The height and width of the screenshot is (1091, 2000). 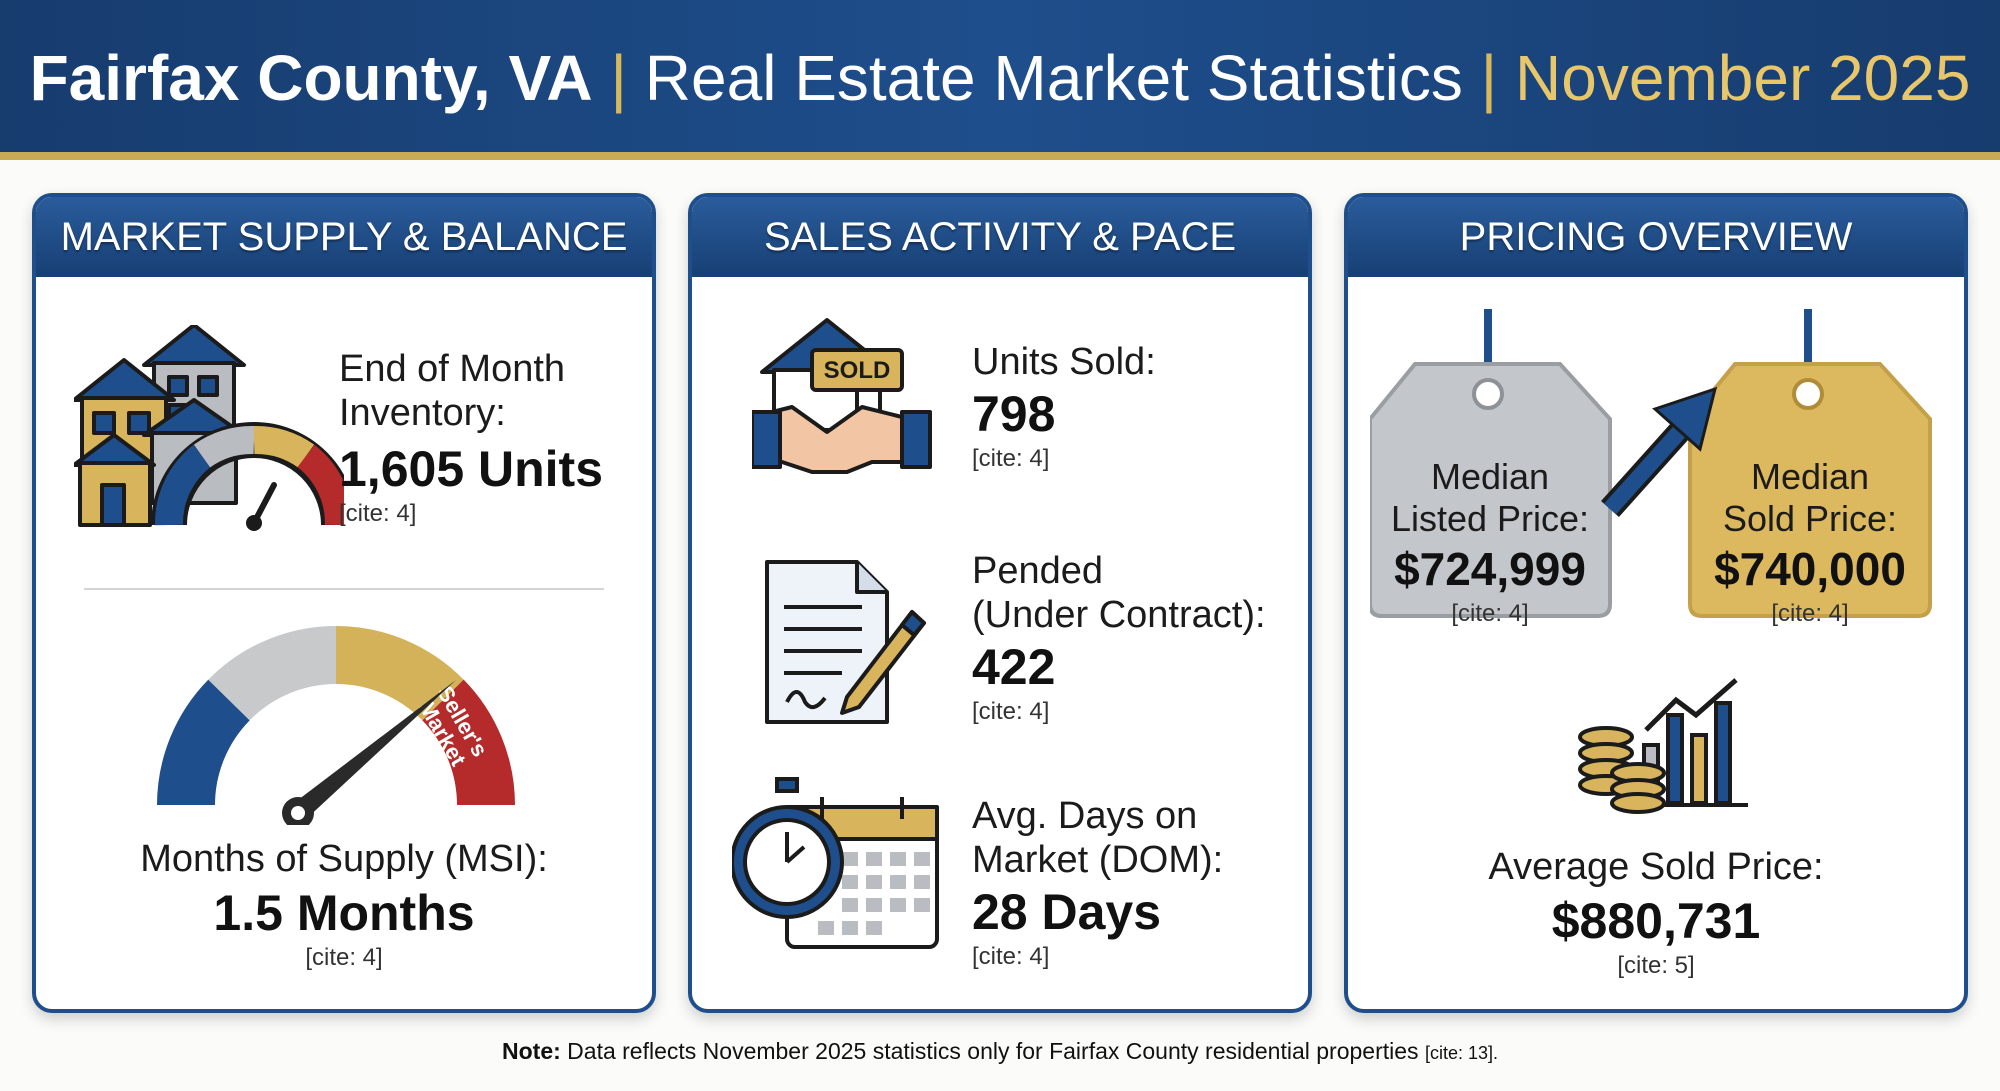 What do you see at coordinates (1490, 613) in the screenshot?
I see `median-listed-cite: [cite: 4]` at bounding box center [1490, 613].